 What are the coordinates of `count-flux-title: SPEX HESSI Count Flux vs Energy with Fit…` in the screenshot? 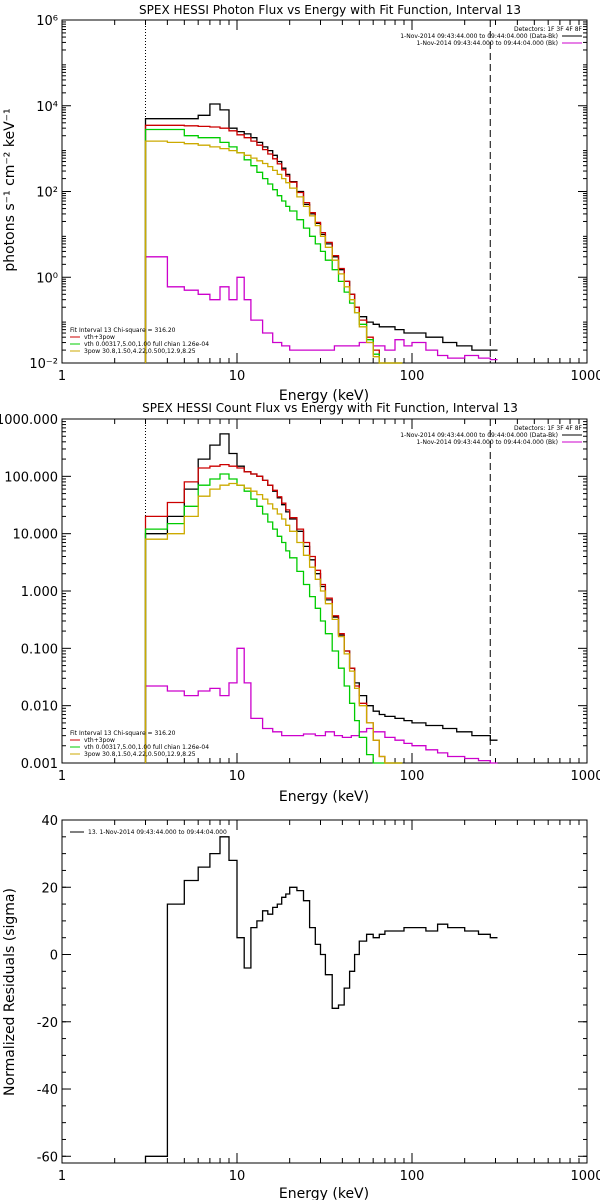 It's located at (330, 408).